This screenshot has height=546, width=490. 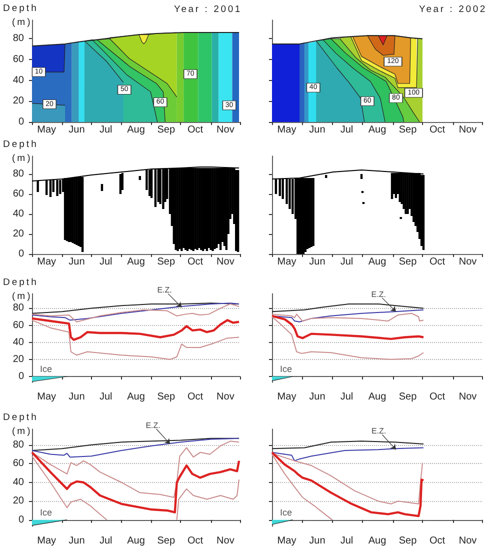 What do you see at coordinates (208, 9) in the screenshot?
I see `chart-title: Year : 2001` at bounding box center [208, 9].